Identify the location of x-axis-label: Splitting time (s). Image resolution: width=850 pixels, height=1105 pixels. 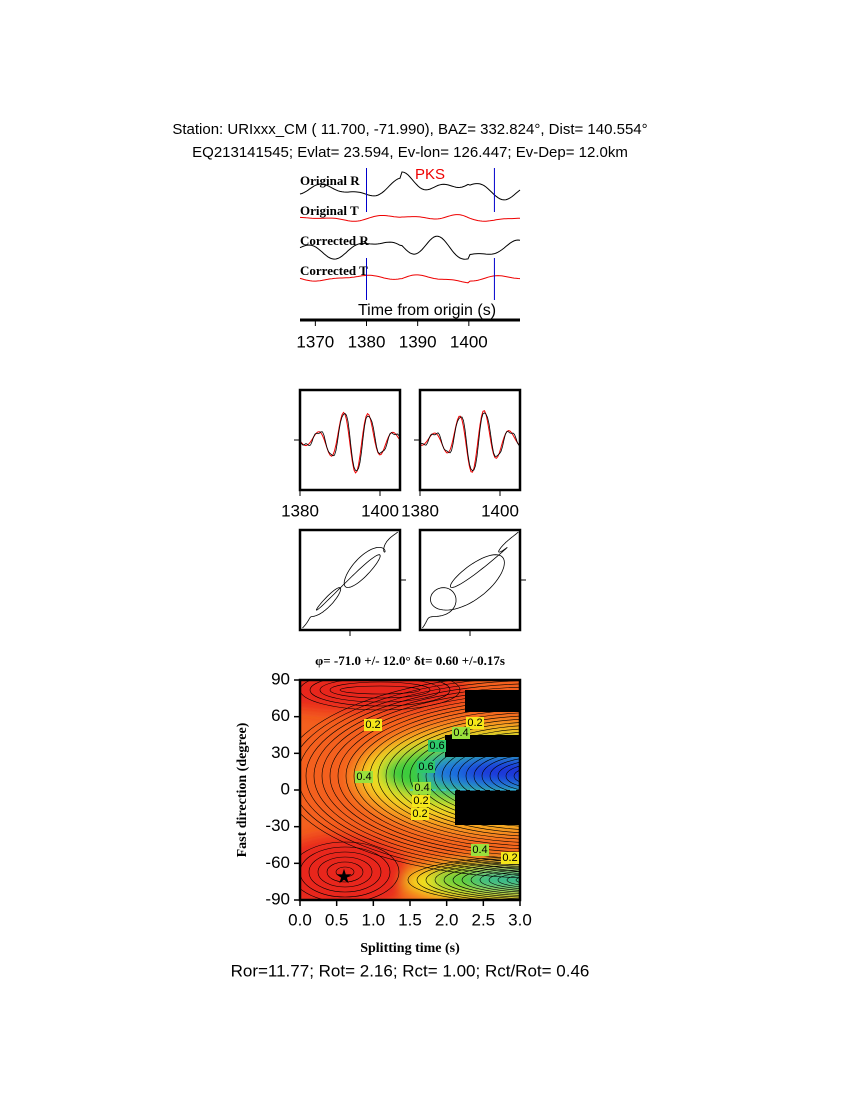
(410, 948).